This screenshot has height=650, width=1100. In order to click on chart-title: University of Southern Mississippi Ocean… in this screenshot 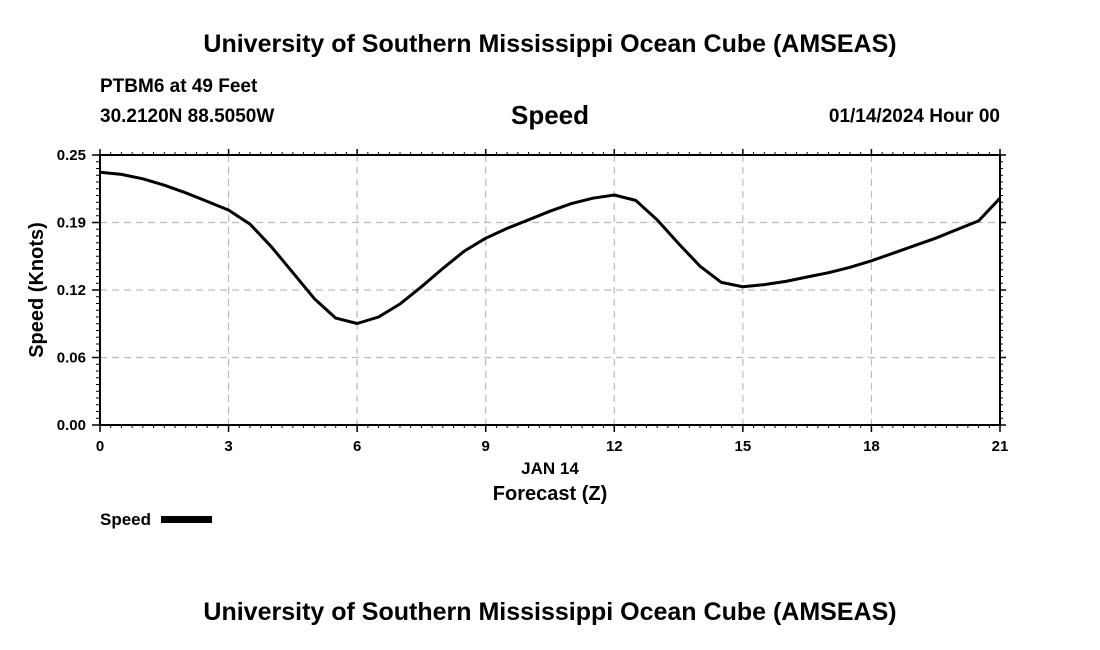, I will do `click(550, 44)`.